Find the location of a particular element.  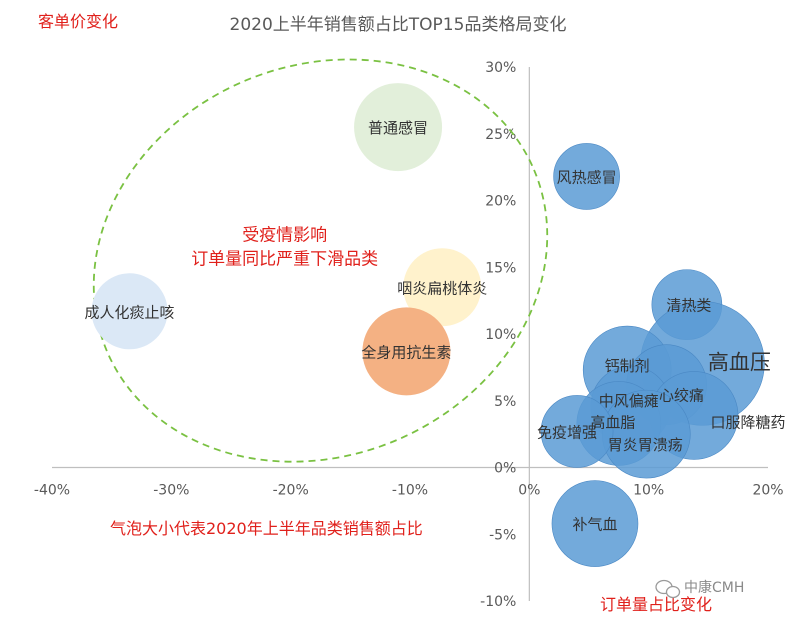

x-tick-label: -10% is located at coordinates (410, 491).